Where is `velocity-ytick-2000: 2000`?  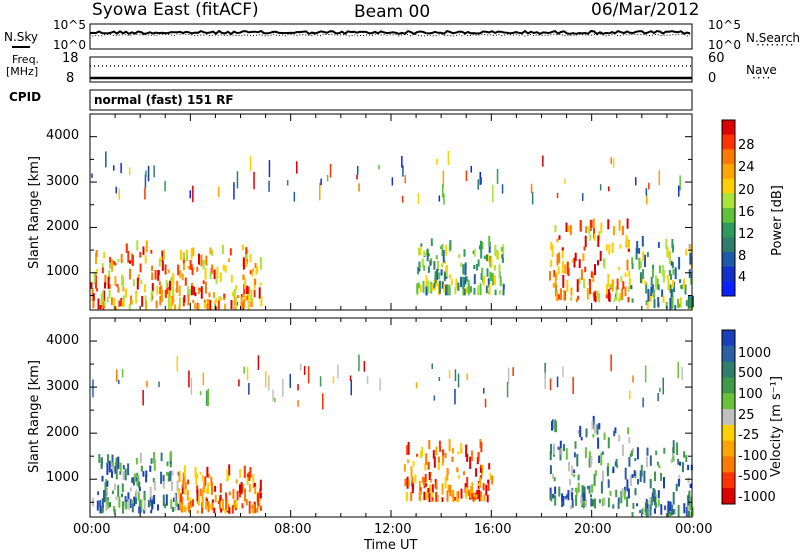
velocity-ytick-2000: 2000 is located at coordinates (63, 432).